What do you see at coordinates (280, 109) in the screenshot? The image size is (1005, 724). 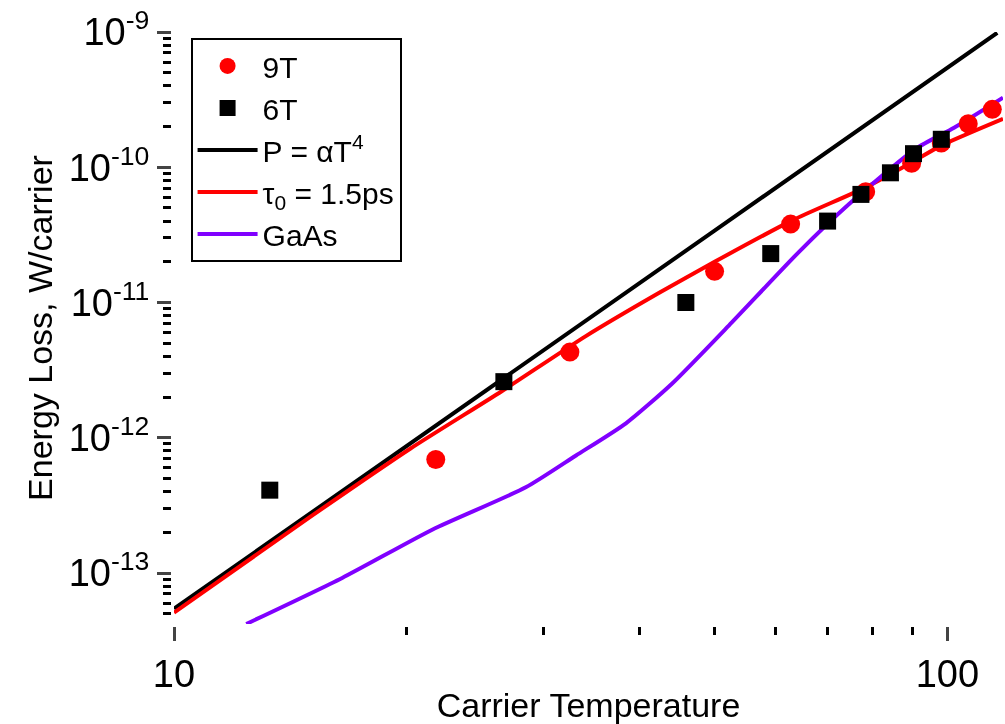 I see `legend-label: 6T` at bounding box center [280, 109].